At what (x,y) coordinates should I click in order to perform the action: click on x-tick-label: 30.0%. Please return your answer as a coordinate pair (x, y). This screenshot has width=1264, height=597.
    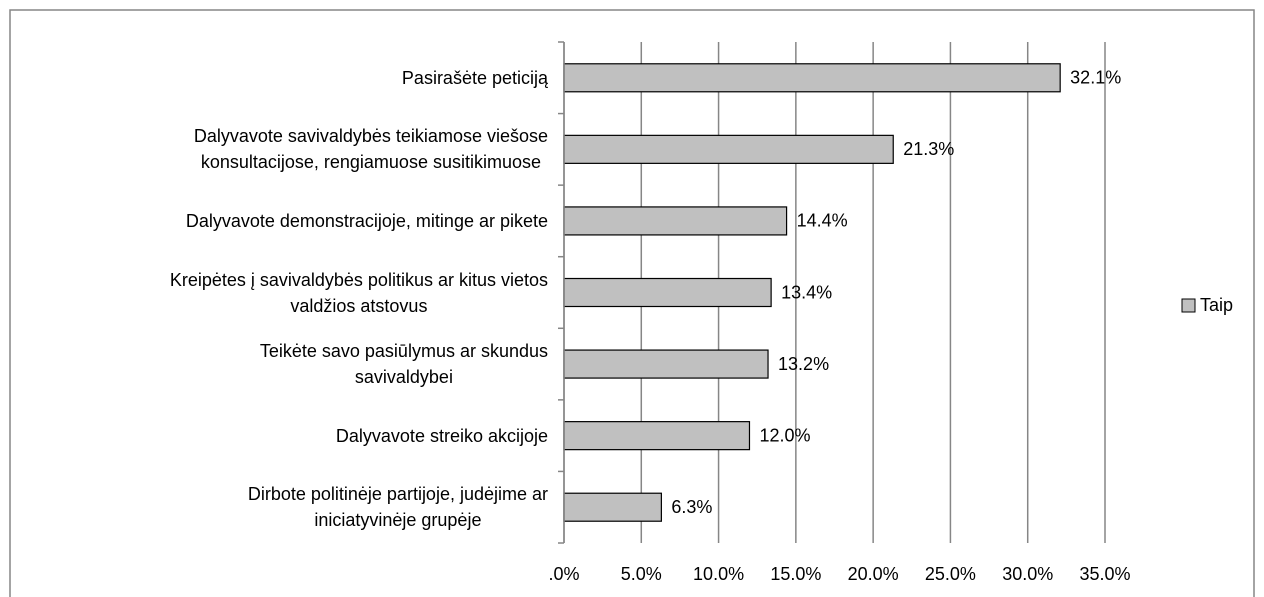
    Looking at the image, I should click on (1027, 574).